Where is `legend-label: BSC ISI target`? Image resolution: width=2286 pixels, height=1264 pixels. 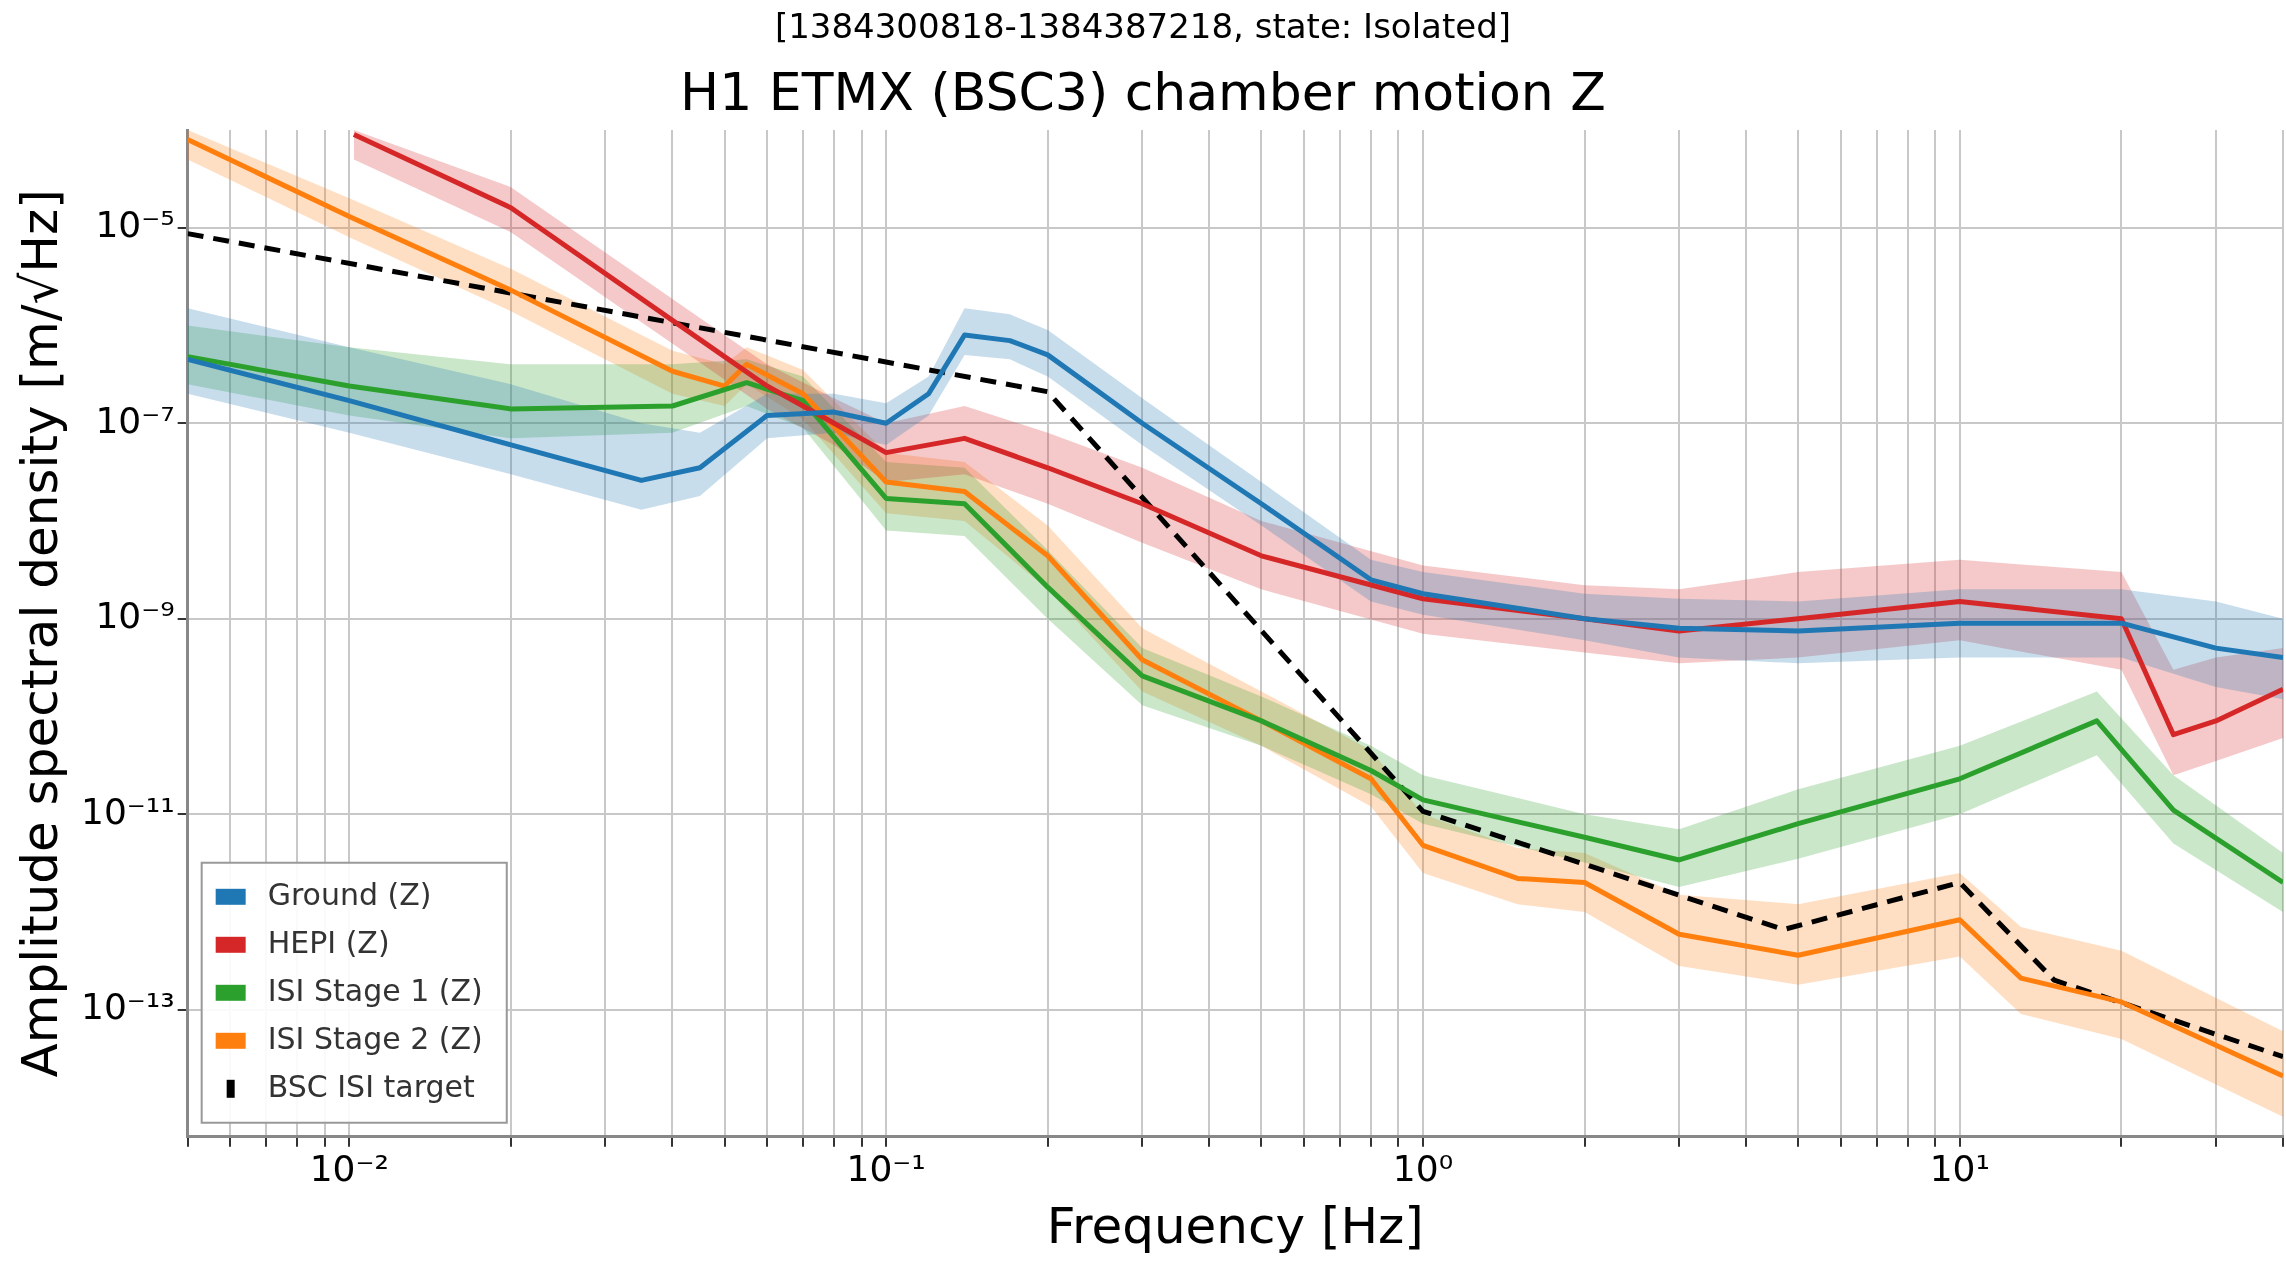 legend-label: BSC ISI target is located at coordinates (371, 1086).